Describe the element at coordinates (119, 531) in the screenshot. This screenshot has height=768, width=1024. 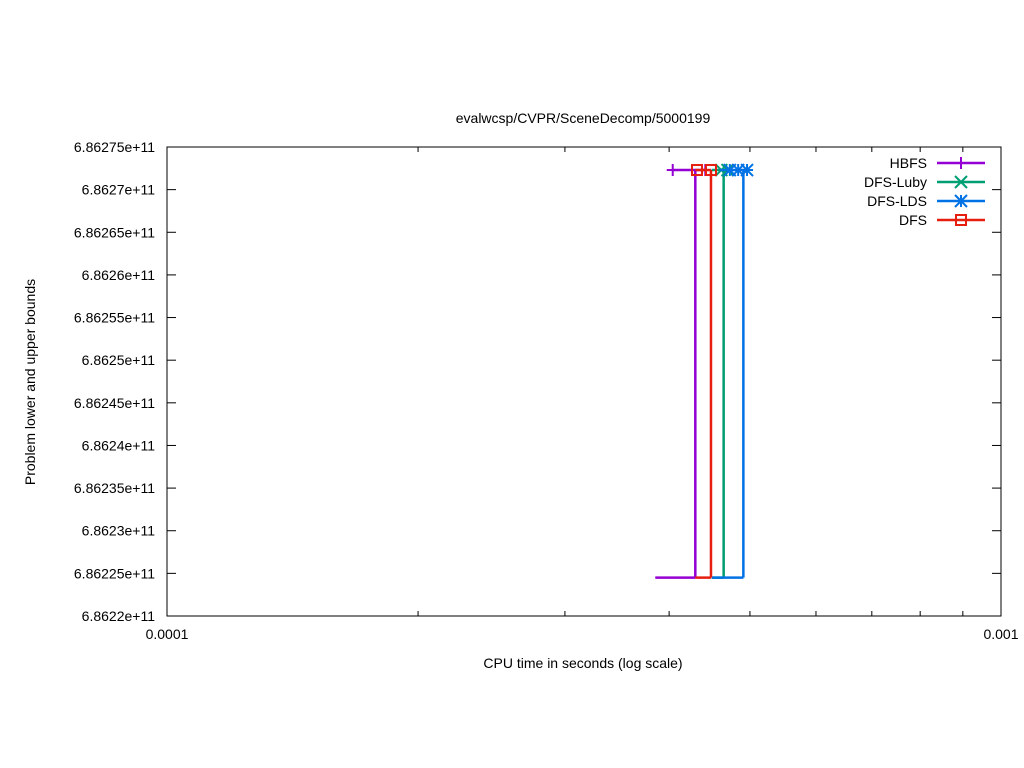
I see `y-tick-label: 6.8623e+11` at that location.